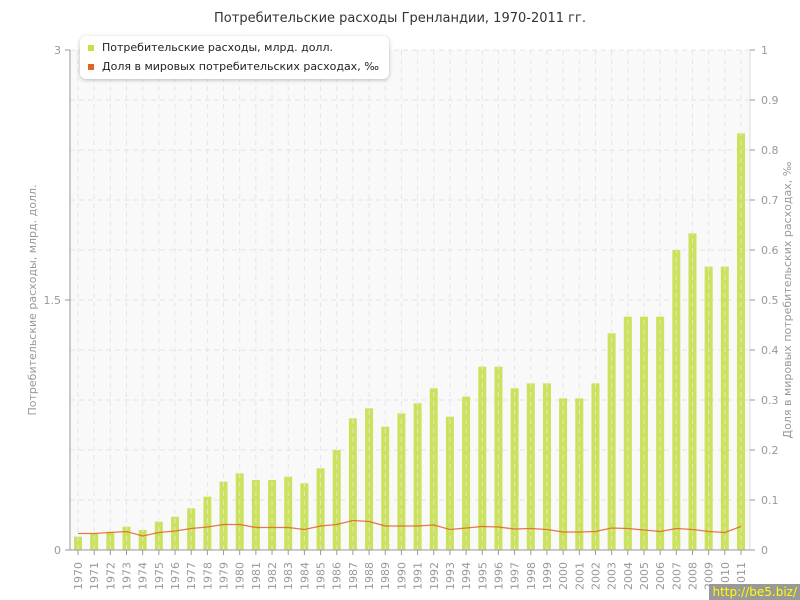 This screenshot has height=600, width=800. I want to click on x-tick-label: 2004, so click(628, 576).